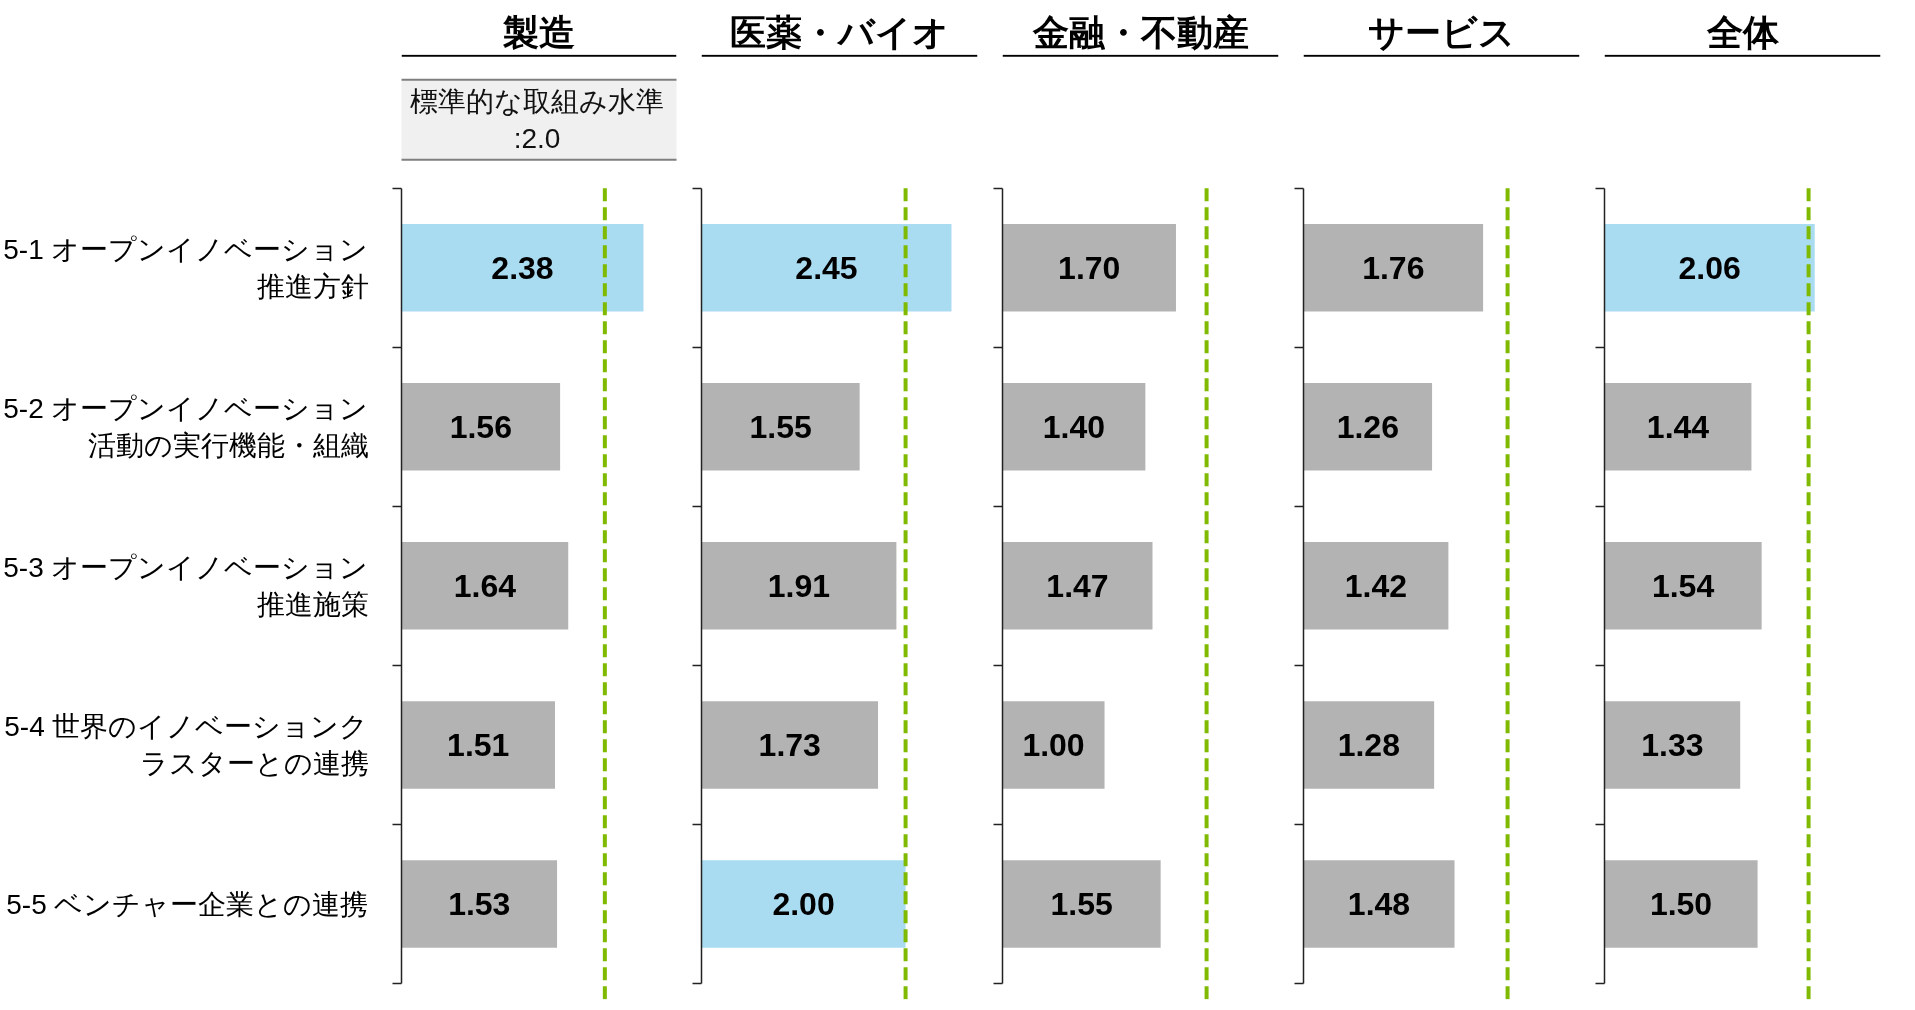 Image resolution: width=1915 pixels, height=1010 pixels. I want to click on data-label: 1.47, so click(1077, 585).